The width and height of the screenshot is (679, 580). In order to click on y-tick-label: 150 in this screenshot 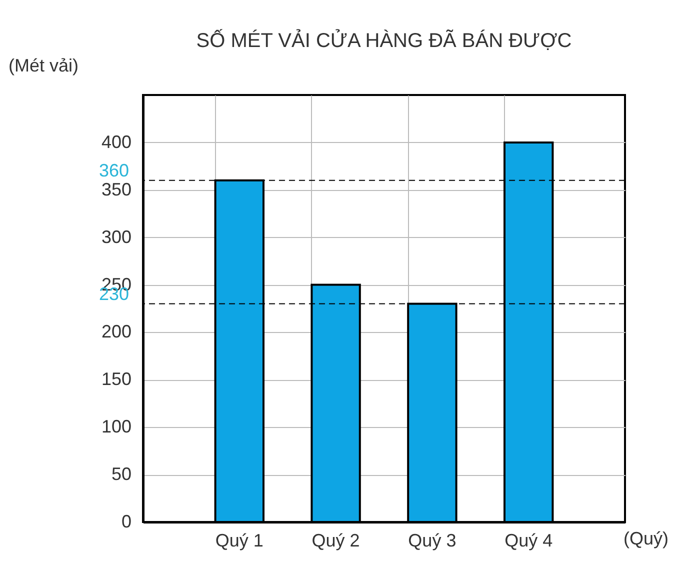, I will do `click(116, 379)`.